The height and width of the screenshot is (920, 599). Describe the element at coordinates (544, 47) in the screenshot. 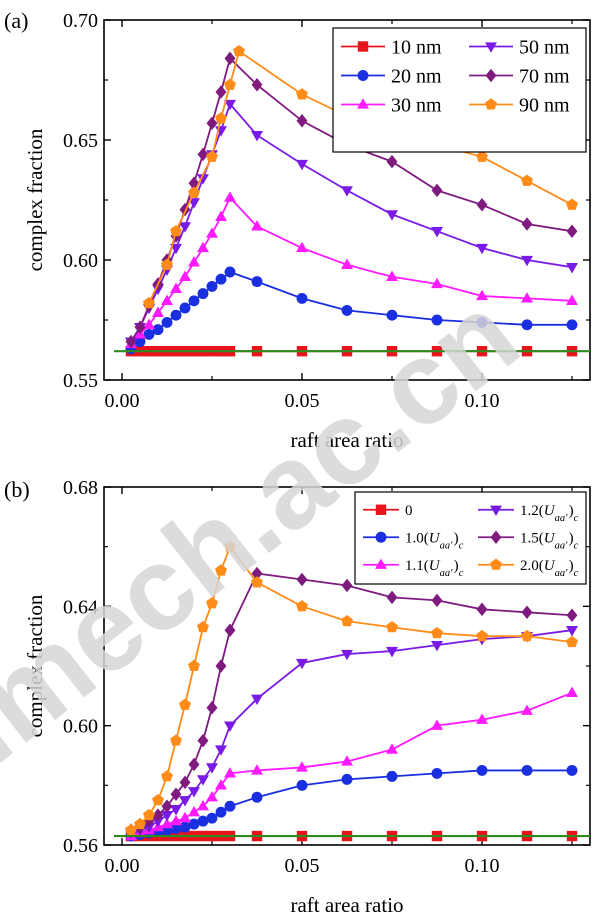

I see `legend-label: 50 nm` at that location.